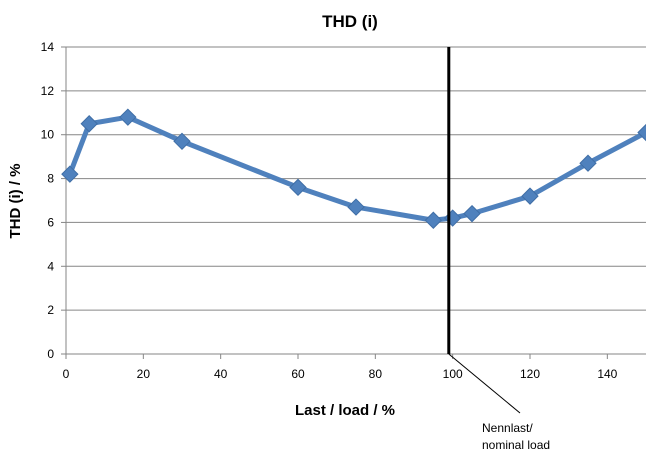 This screenshot has height=455, width=646. I want to click on y-tick-label: 8, so click(50, 179).